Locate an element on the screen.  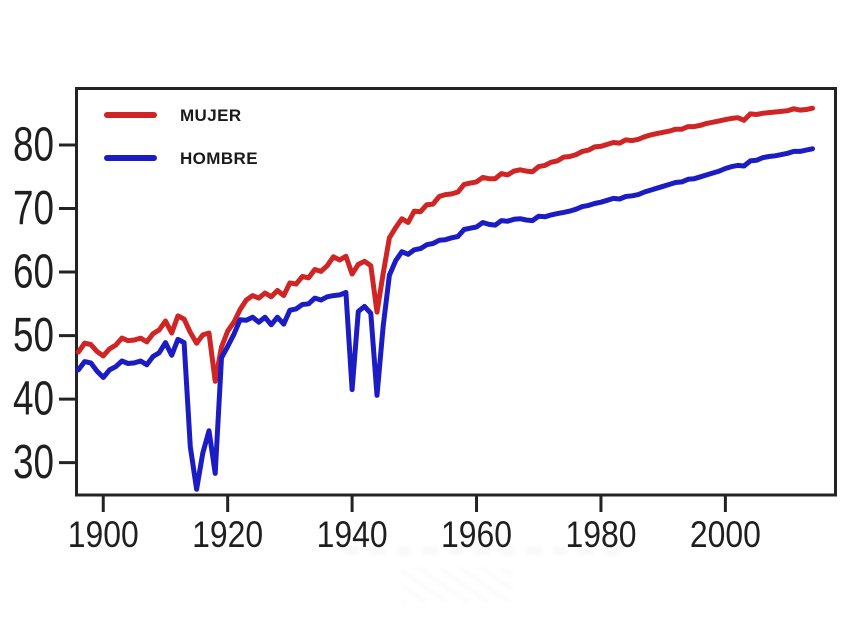
x-tick-label-1960: 1960 is located at coordinates (476, 534).